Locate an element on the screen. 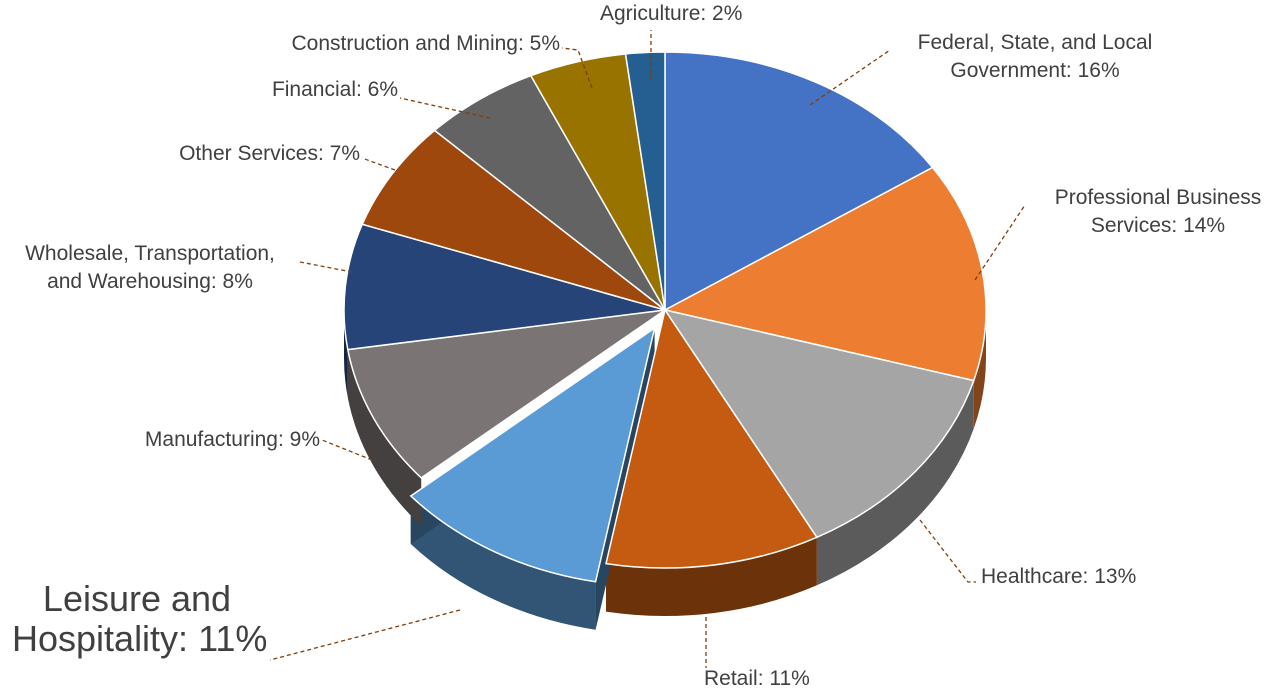 The image size is (1283, 693). leader-line-federal is located at coordinates (850, 77).